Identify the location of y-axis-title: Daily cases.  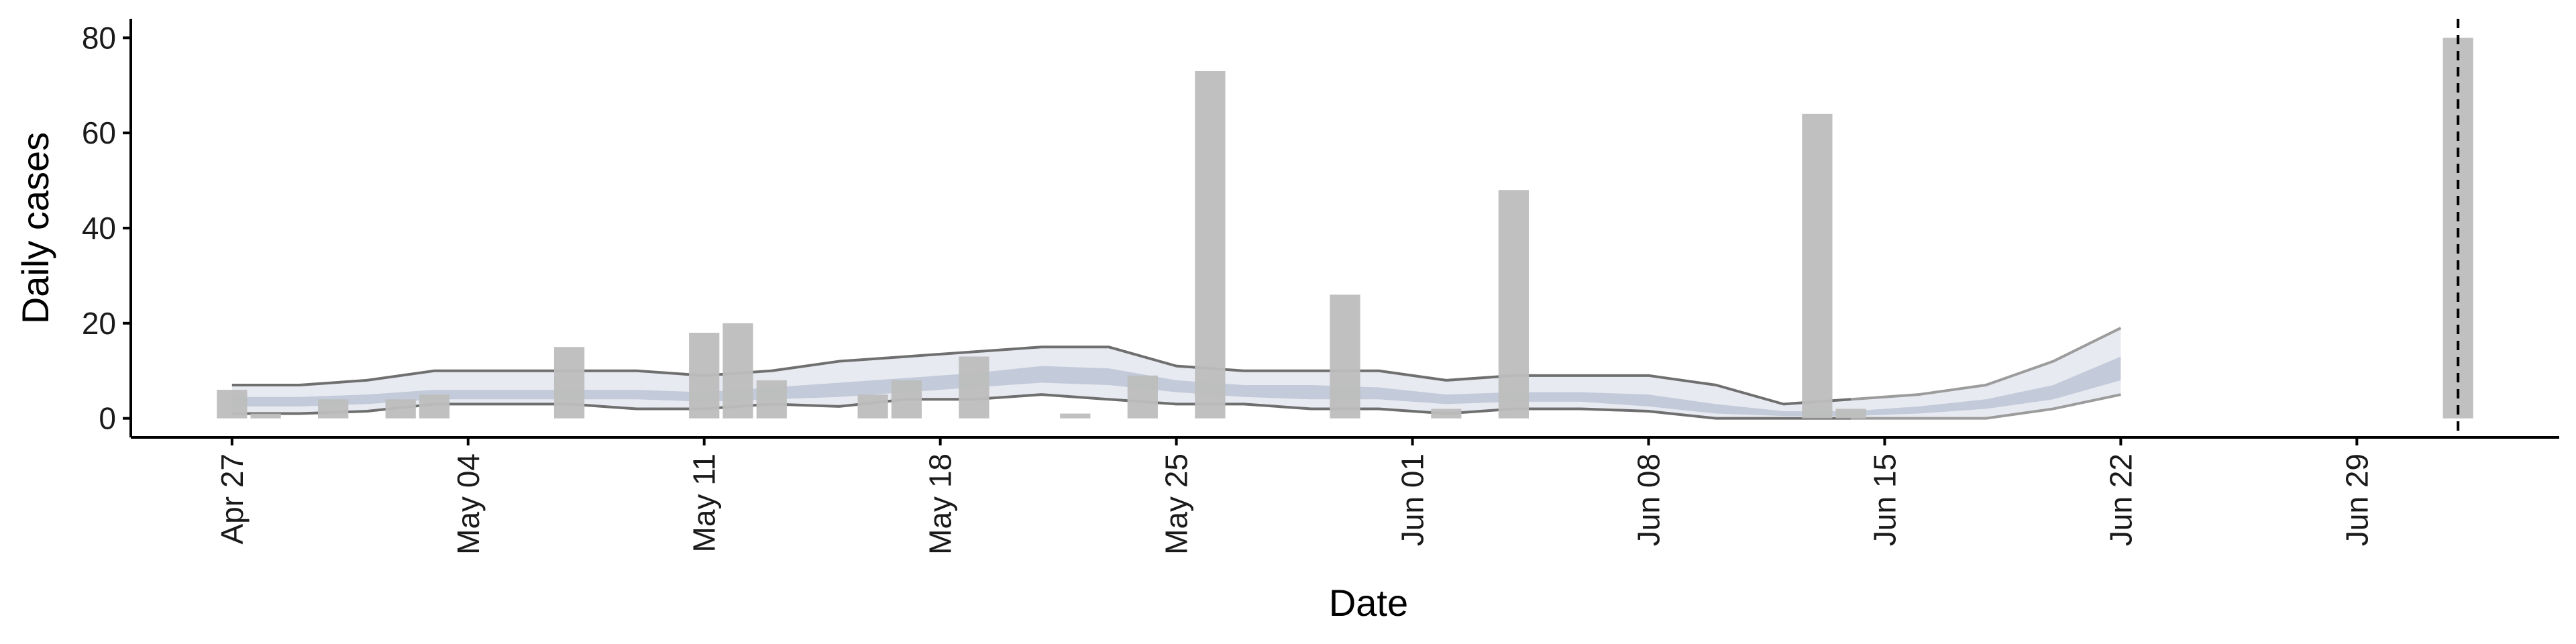
(35, 228).